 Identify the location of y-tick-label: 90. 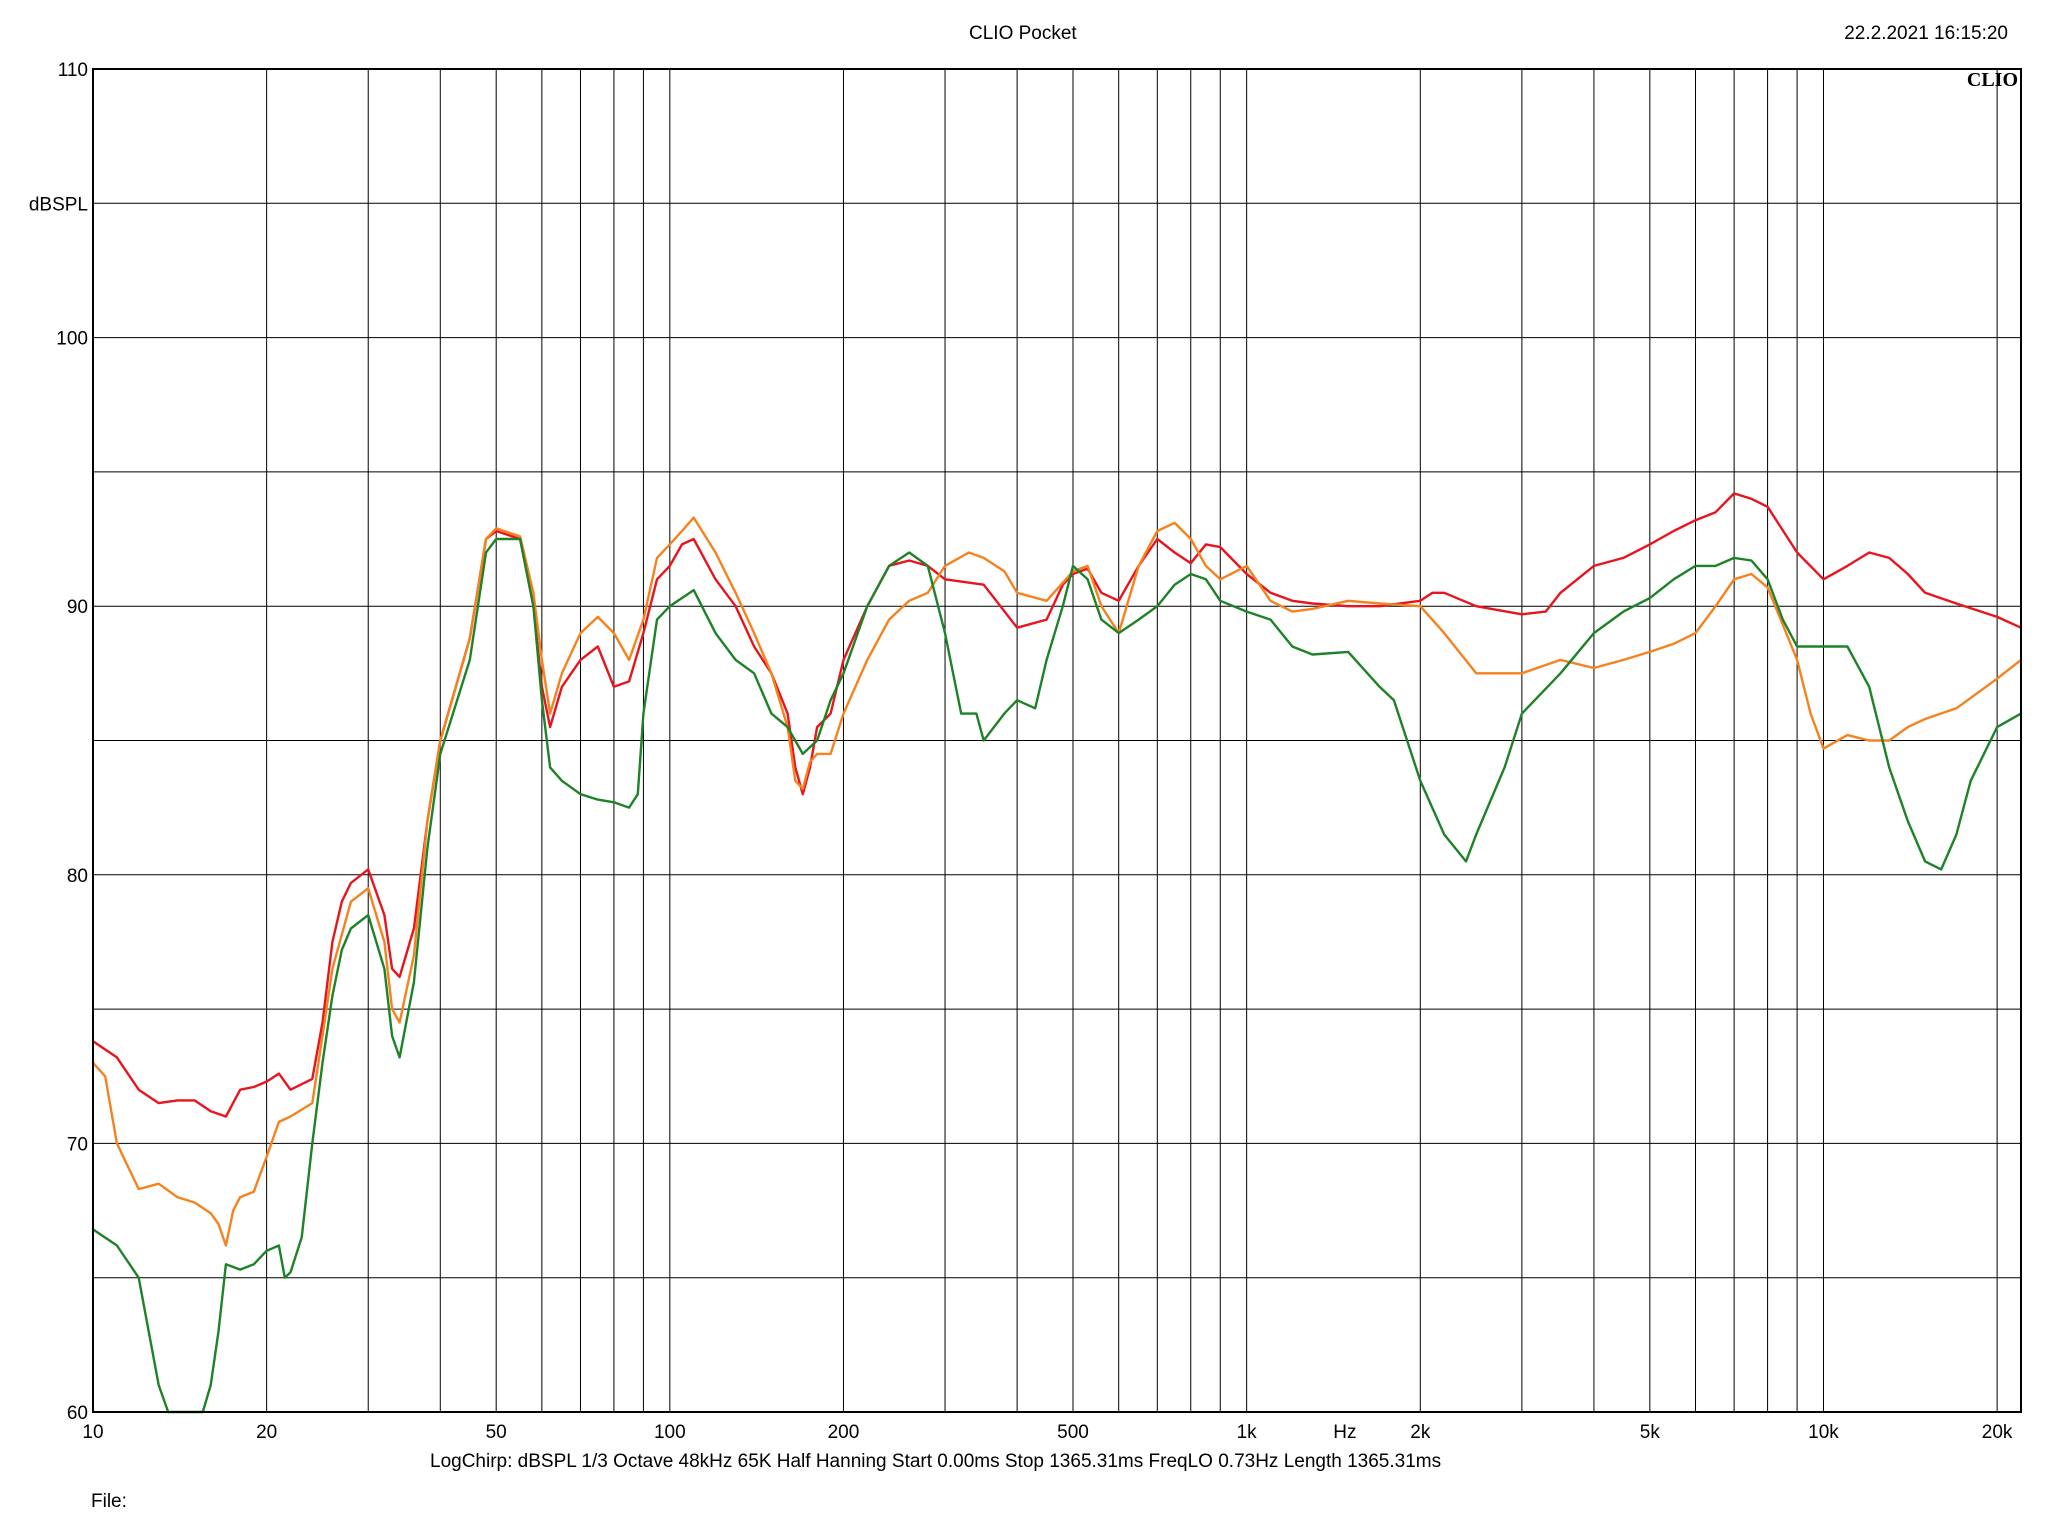
(77, 607).